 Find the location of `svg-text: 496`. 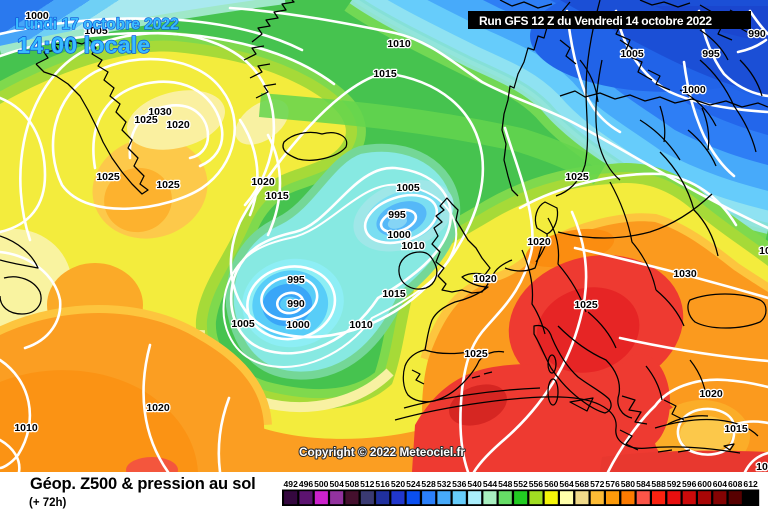

svg-text: 496 is located at coordinates (306, 484).